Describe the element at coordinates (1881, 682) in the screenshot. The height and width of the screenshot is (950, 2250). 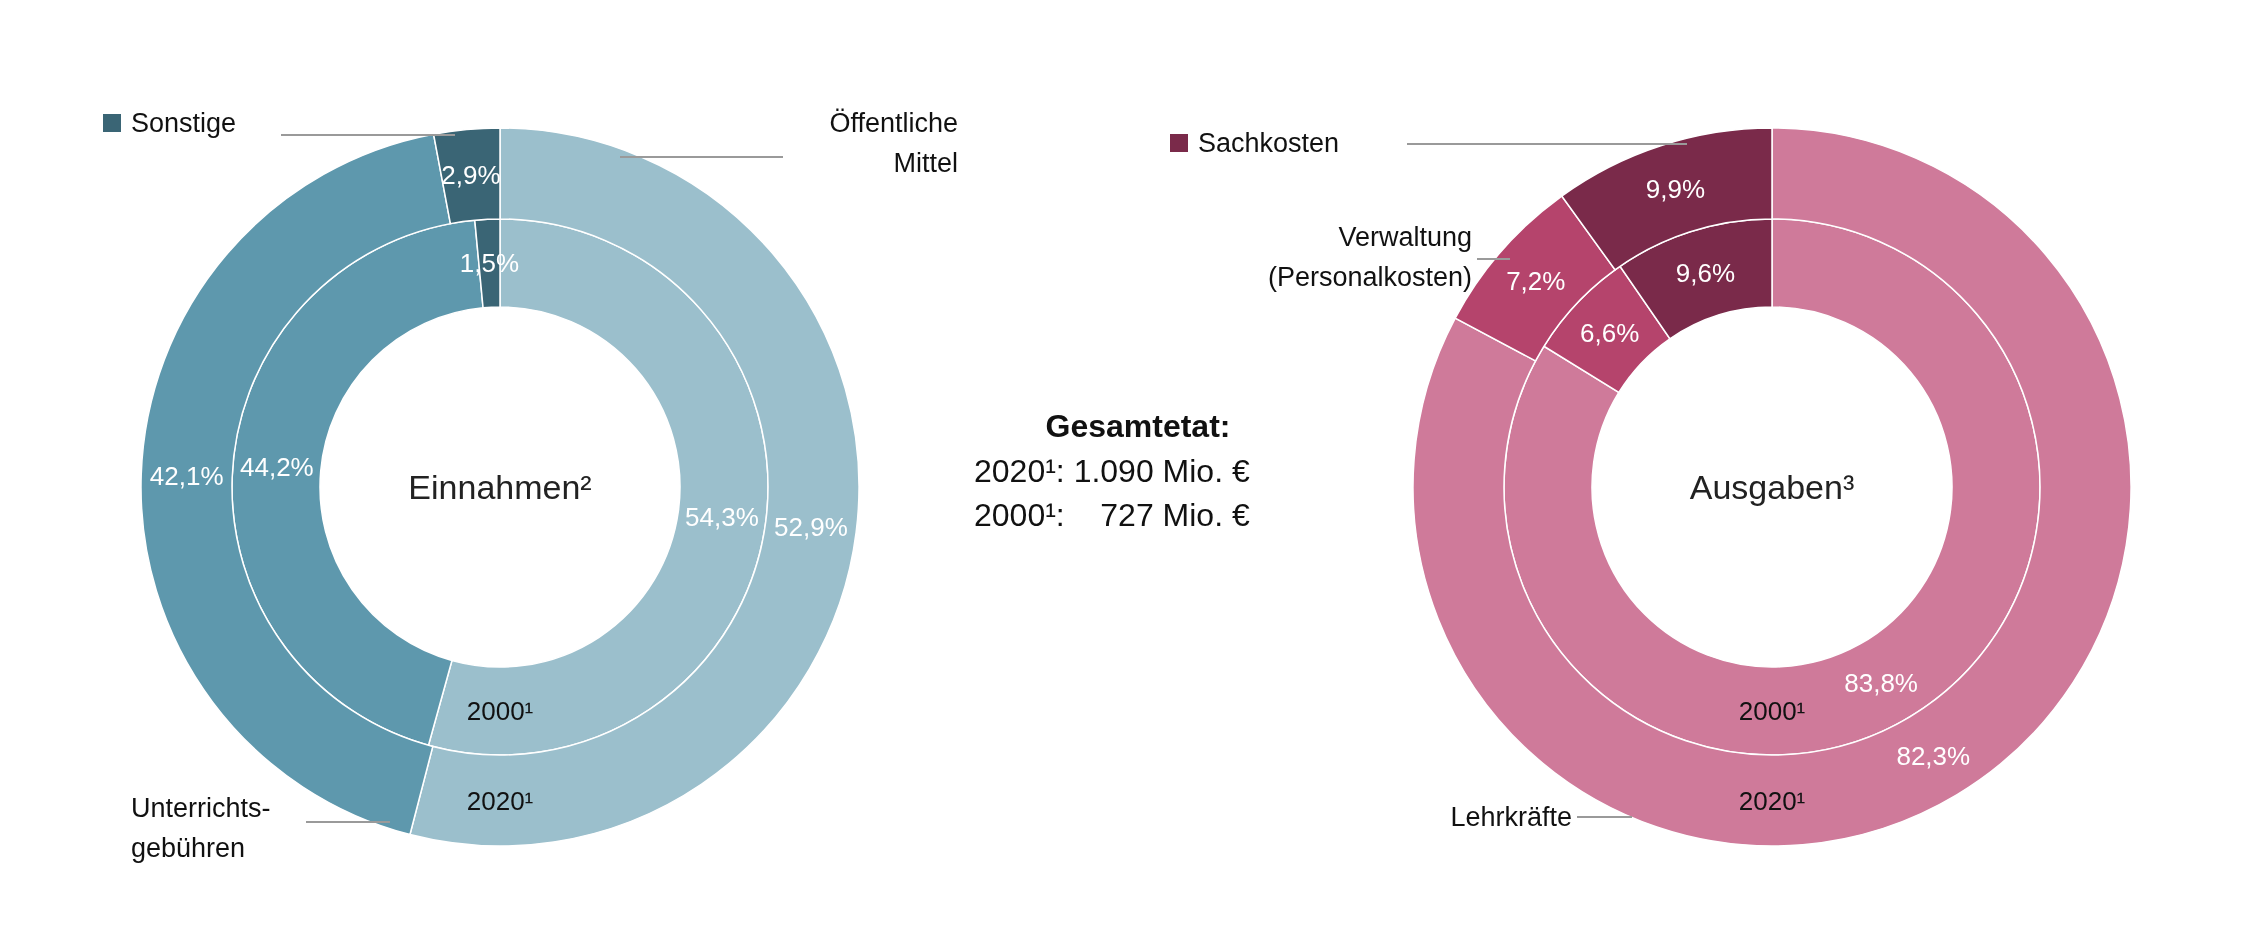
I see `data-label: 83,8%` at that location.